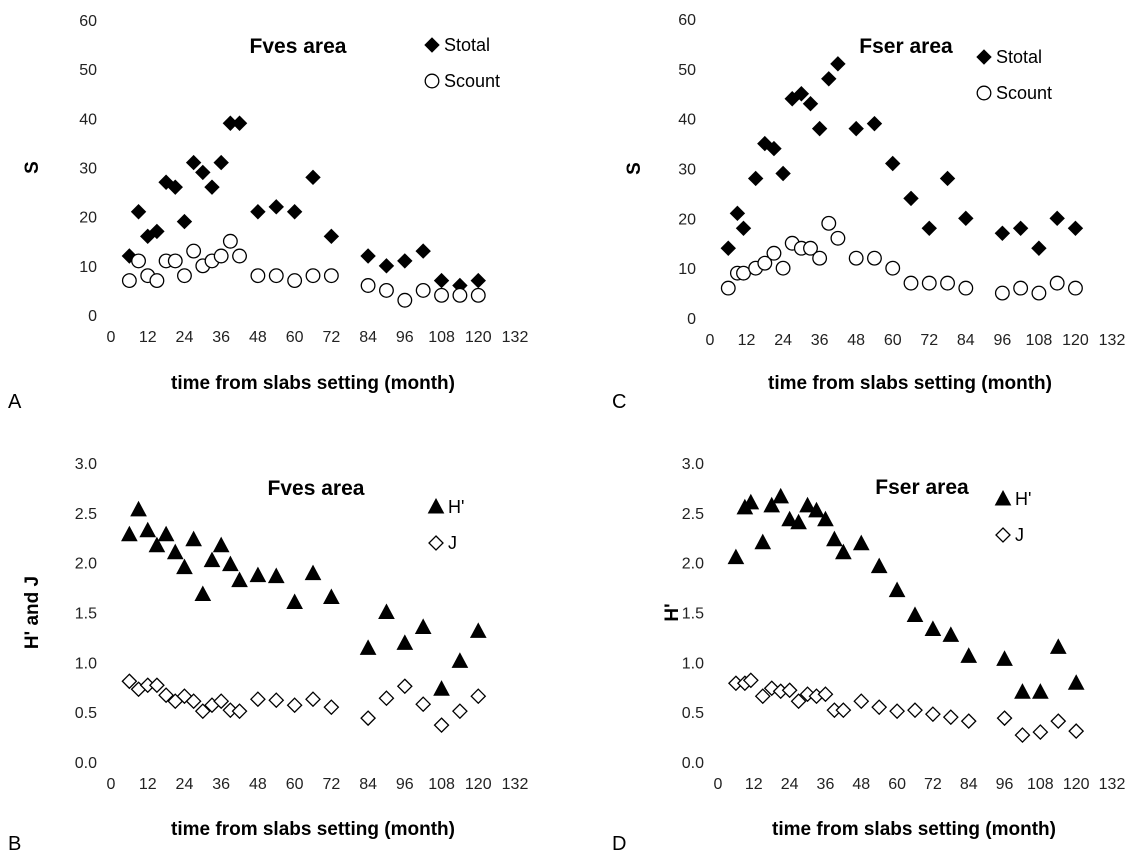  I want to click on legend-label: Stotal, so click(467, 45).